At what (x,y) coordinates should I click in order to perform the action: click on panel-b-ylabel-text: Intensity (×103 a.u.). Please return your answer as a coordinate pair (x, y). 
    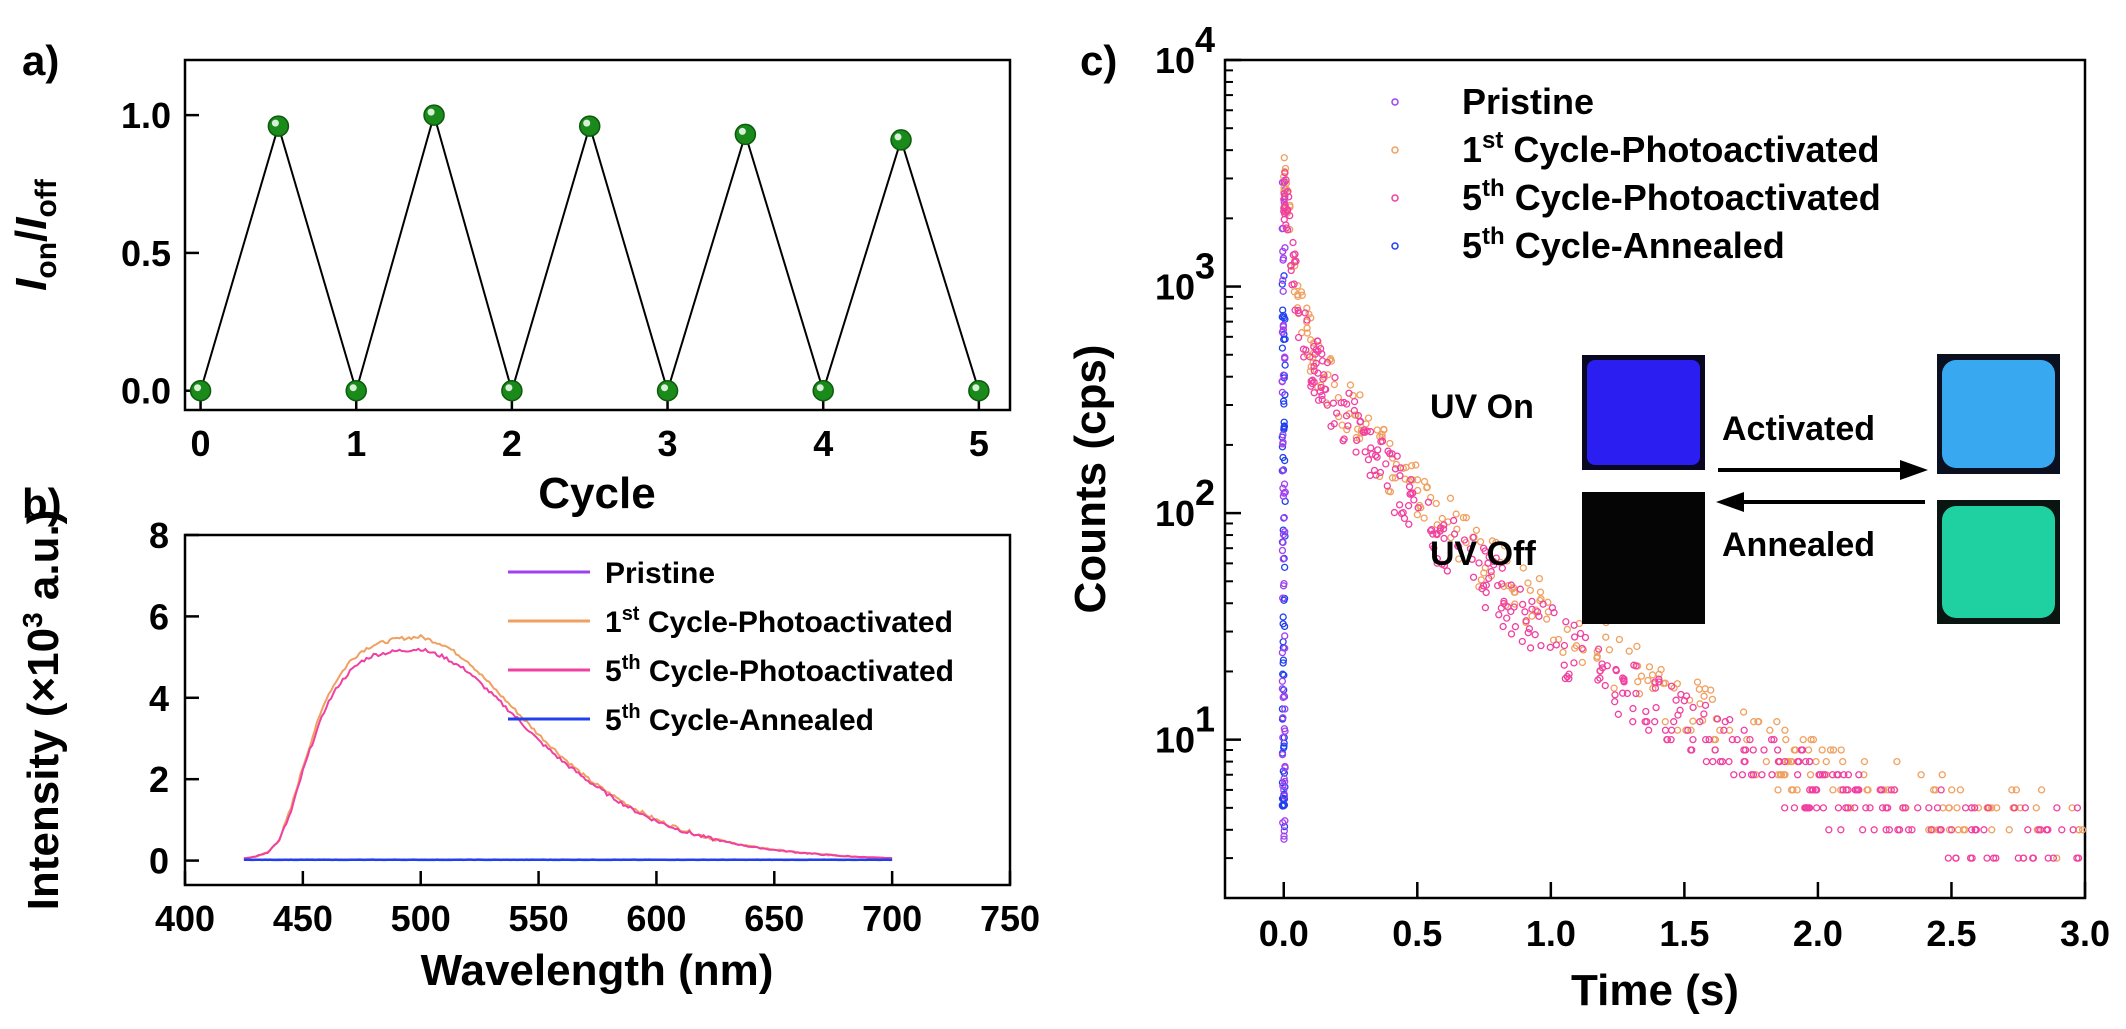
    Looking at the image, I should click on (42, 710).